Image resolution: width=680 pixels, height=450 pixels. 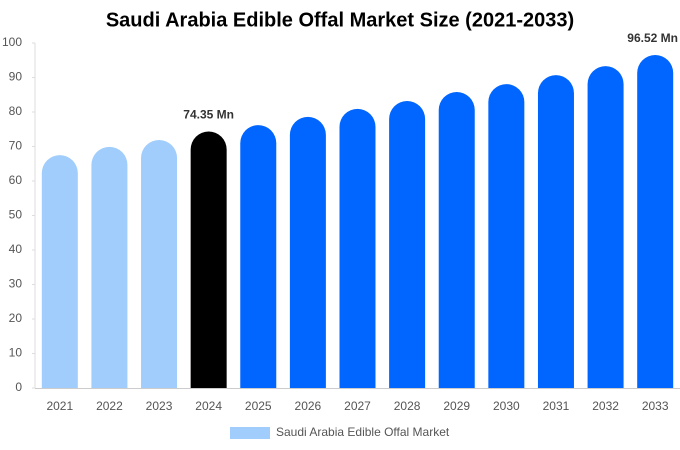 What do you see at coordinates (16, 215) in the screenshot?
I see `y-tick-label: 50` at bounding box center [16, 215].